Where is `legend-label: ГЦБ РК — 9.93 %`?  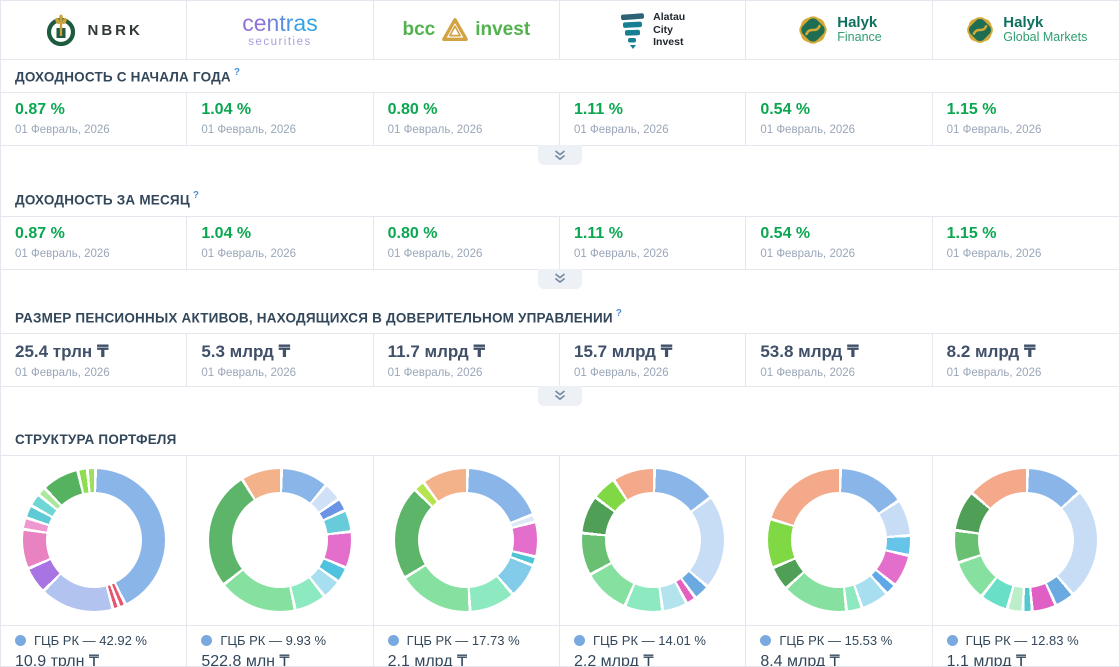 legend-label: ГЦБ РК — 9.93 % is located at coordinates (273, 640).